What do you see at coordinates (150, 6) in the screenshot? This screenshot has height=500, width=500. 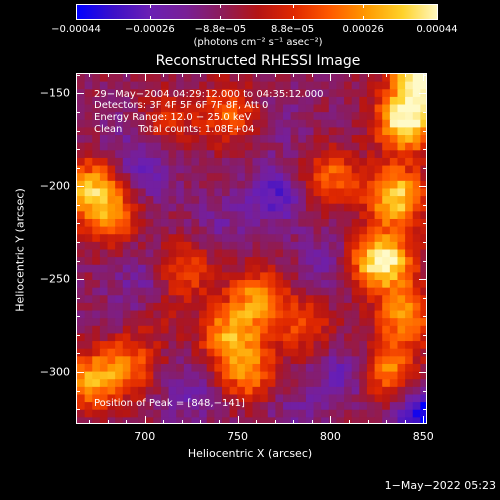 I see `colorbar-tick` at bounding box center [150, 6].